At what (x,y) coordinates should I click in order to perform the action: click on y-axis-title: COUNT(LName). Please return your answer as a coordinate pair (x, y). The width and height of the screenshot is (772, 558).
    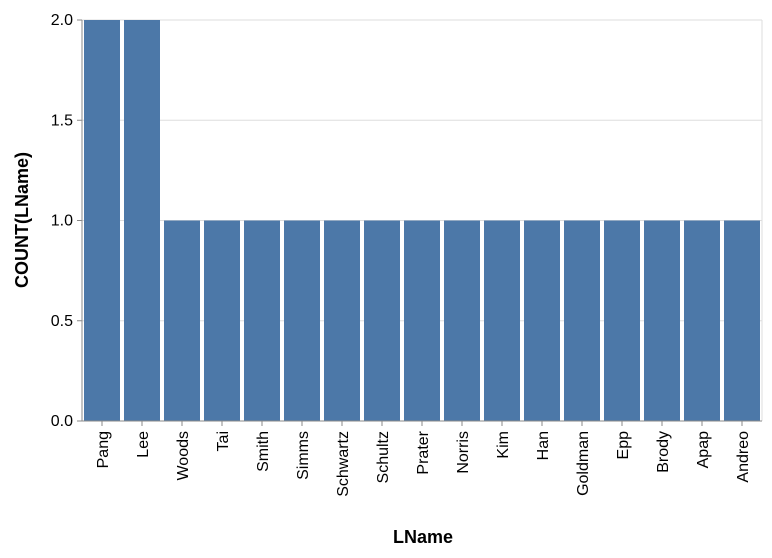
    Looking at the image, I should click on (22, 220).